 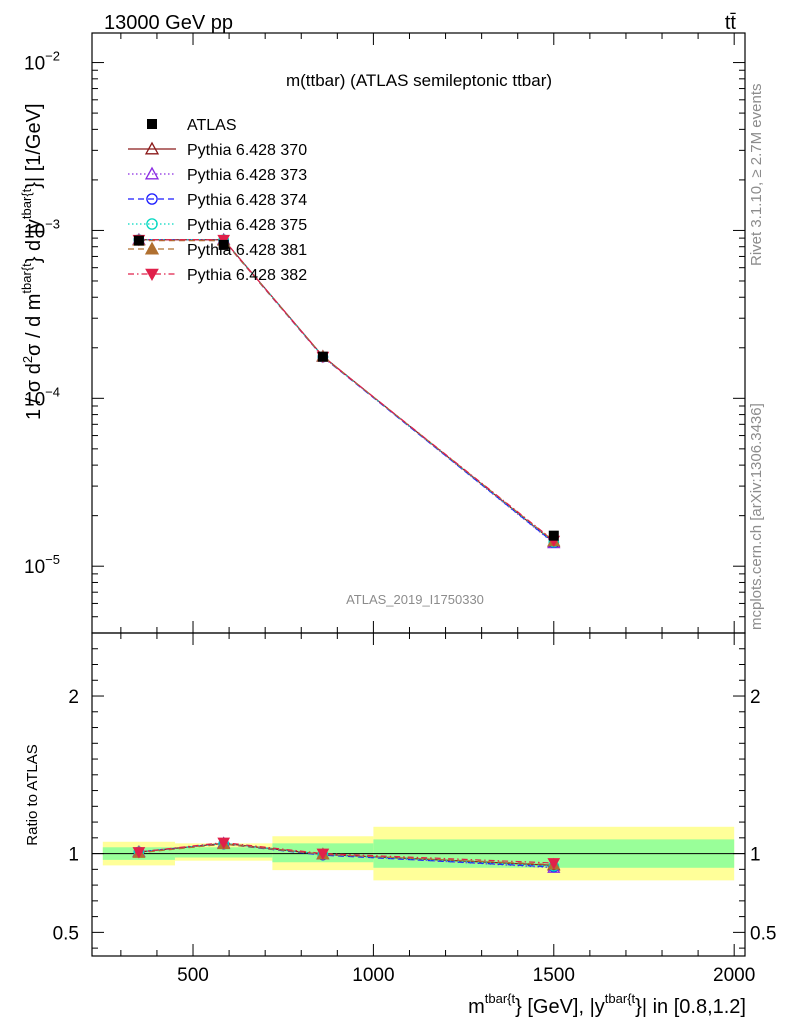 I want to click on side-label-bottom: mcplots.cern.ch [arXiv:1306.3436], so click(x=756, y=516).